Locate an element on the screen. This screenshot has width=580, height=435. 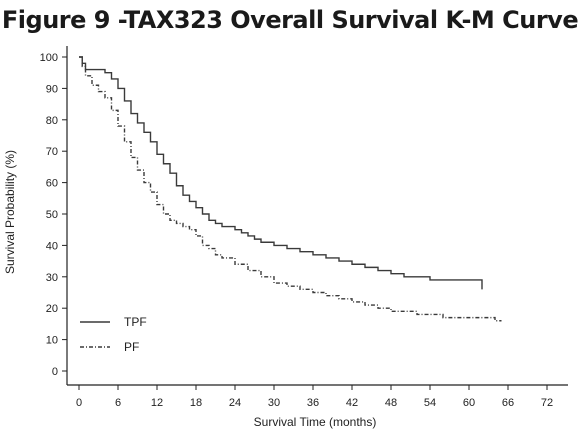
y-tick-label: 80 is located at coordinates (52, 121).